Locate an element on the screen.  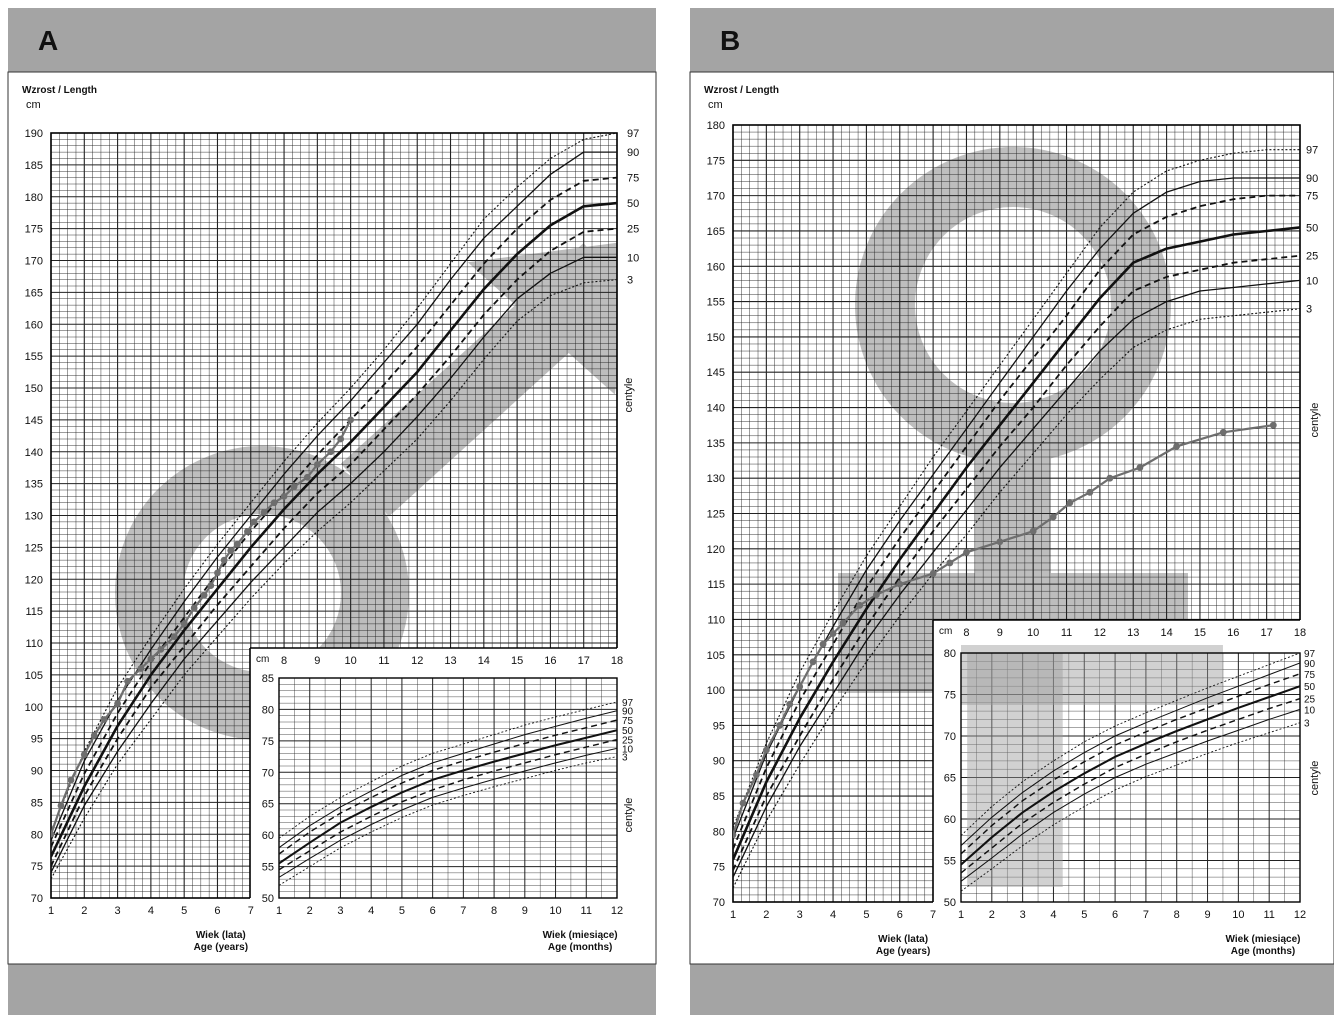
inset-y-unit-label: cm is located at coordinates (945, 631).